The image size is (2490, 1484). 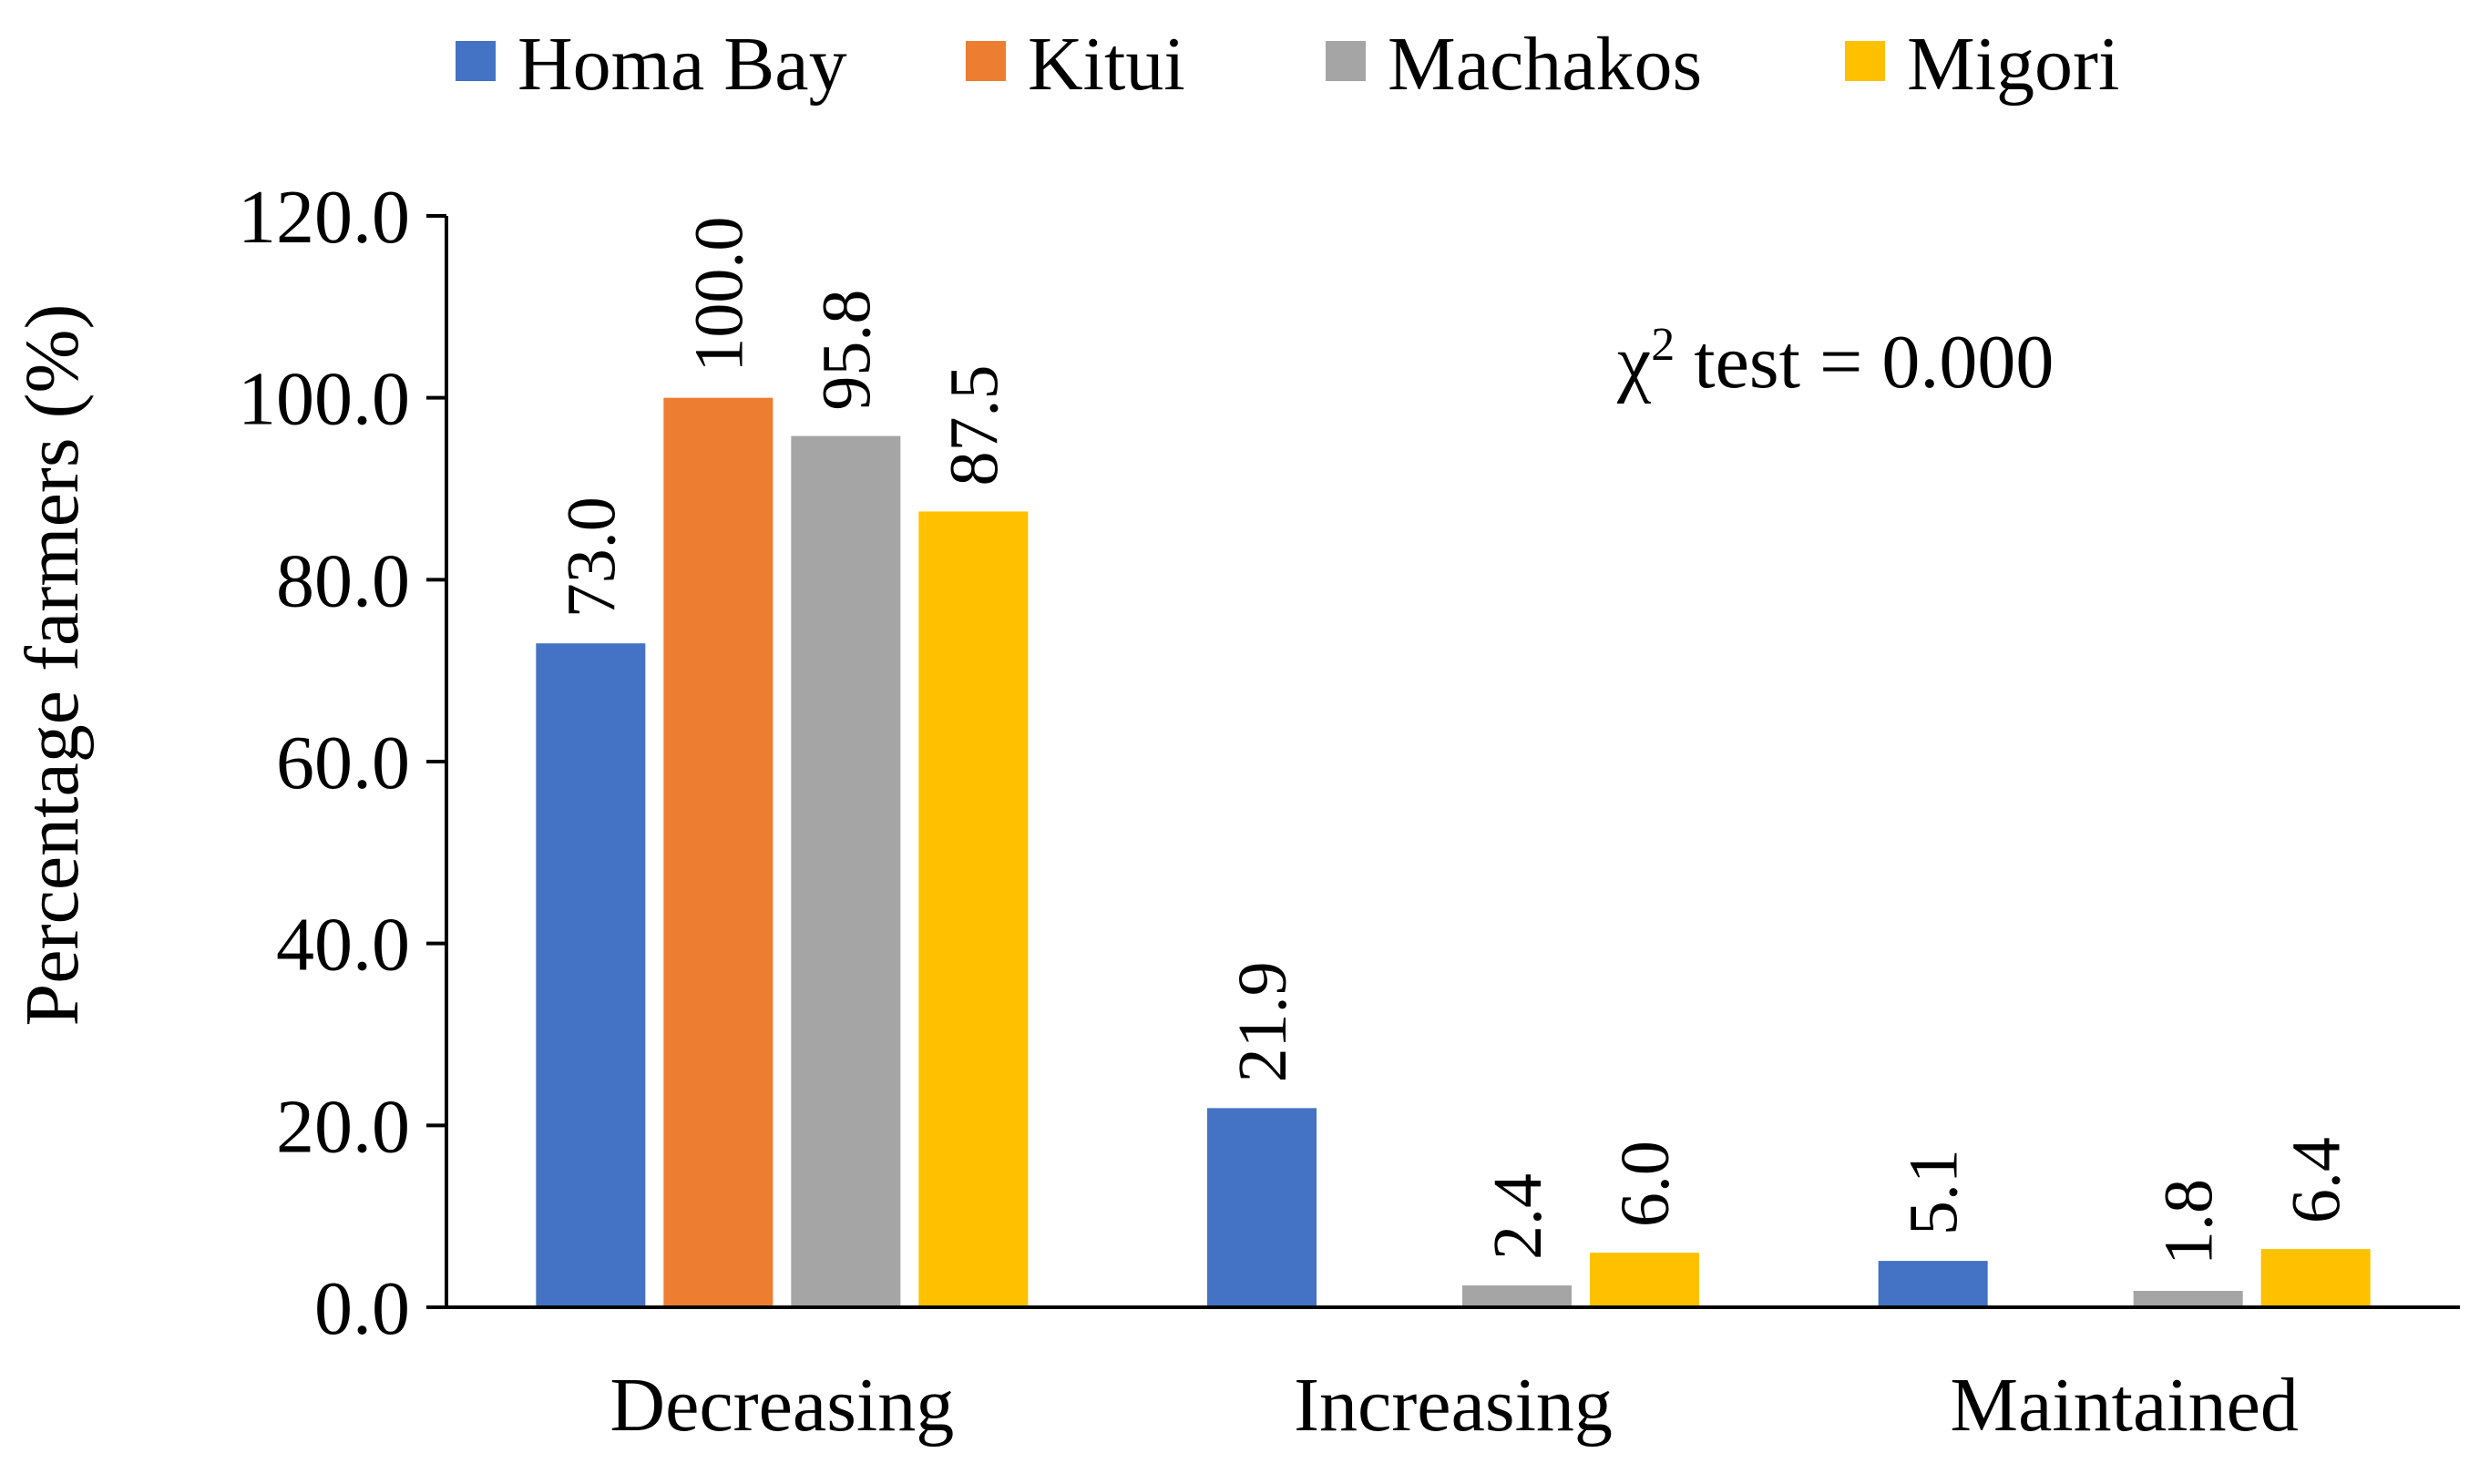 I want to click on data-label: 21.9, so click(x=1263, y=1021).